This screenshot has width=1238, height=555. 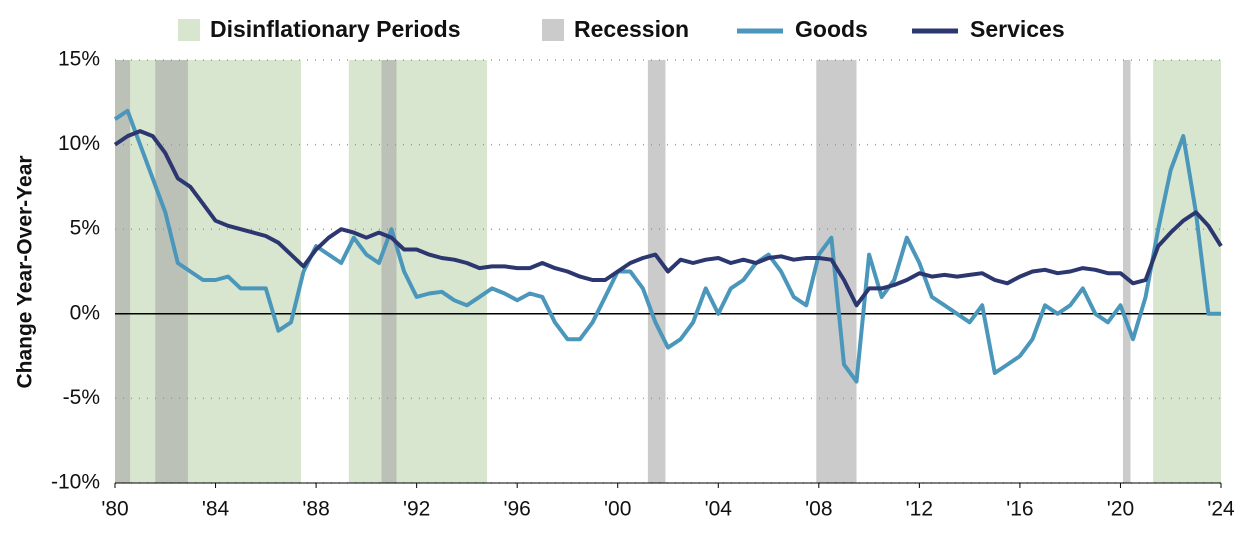 I want to click on x-tick-label: '84, so click(x=216, y=509).